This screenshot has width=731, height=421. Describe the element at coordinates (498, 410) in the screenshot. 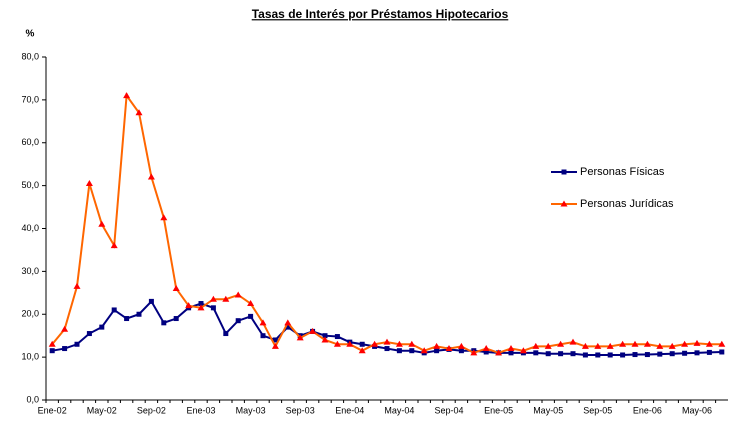

I see `x-tick-label: Ene-05` at that location.